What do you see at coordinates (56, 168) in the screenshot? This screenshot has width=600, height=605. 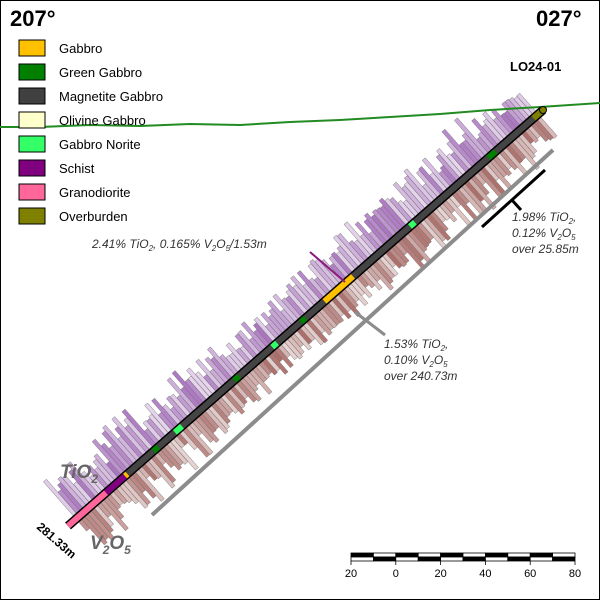 I see `legend-item: Schist` at bounding box center [56, 168].